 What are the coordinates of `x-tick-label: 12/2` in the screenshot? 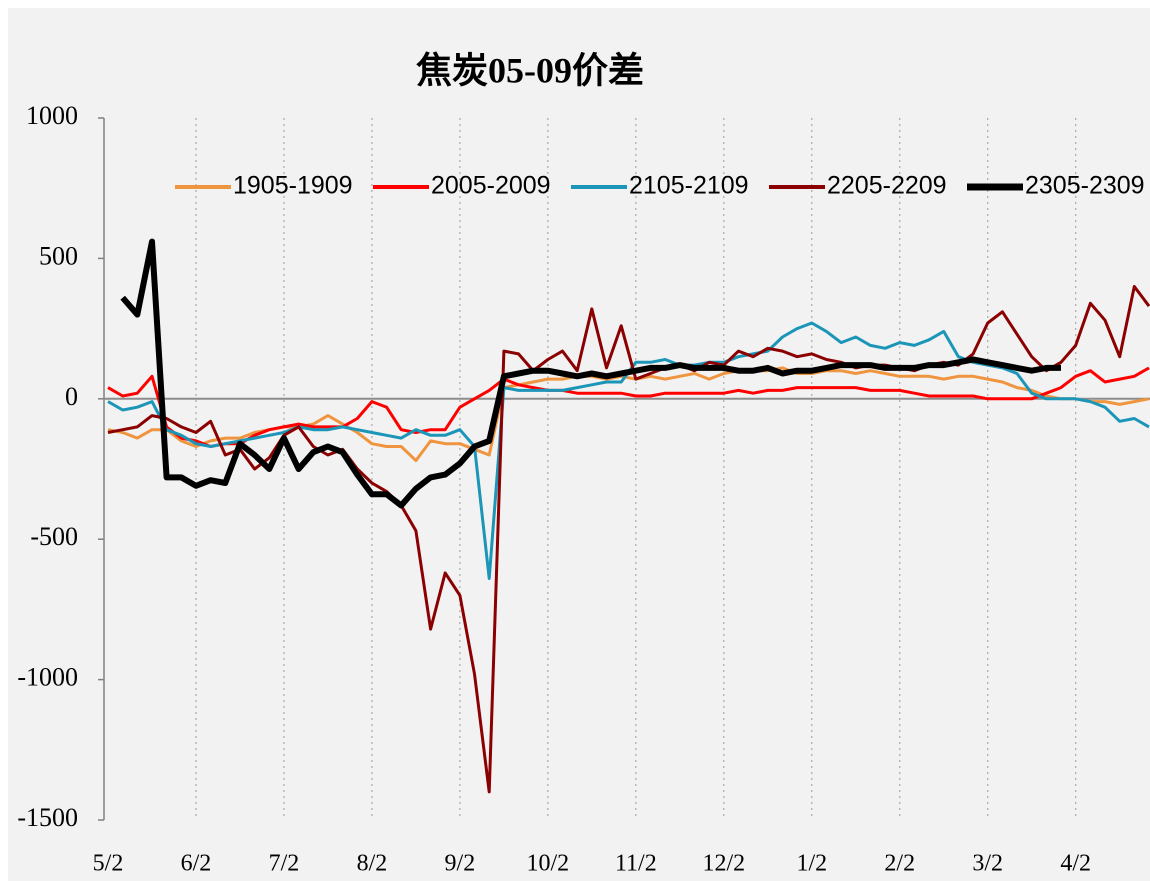 It's located at (723, 864).